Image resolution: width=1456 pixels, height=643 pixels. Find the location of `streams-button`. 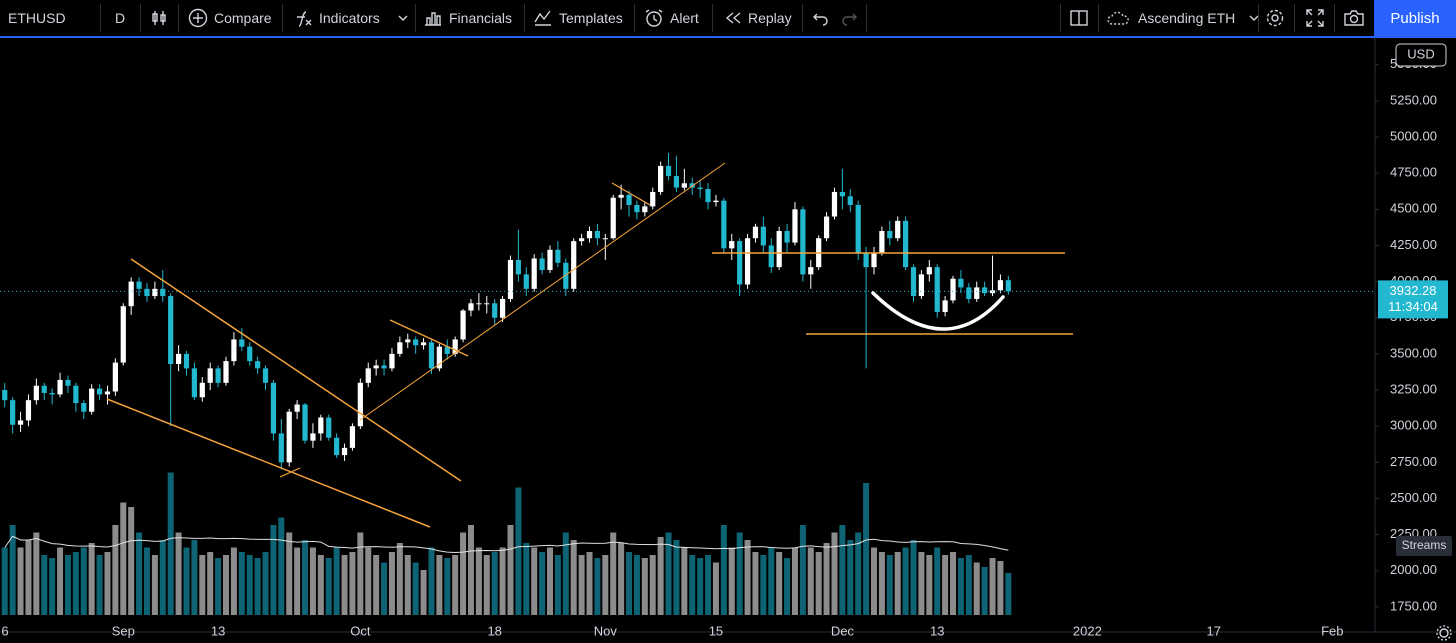

streams-button is located at coordinates (1424, 546).